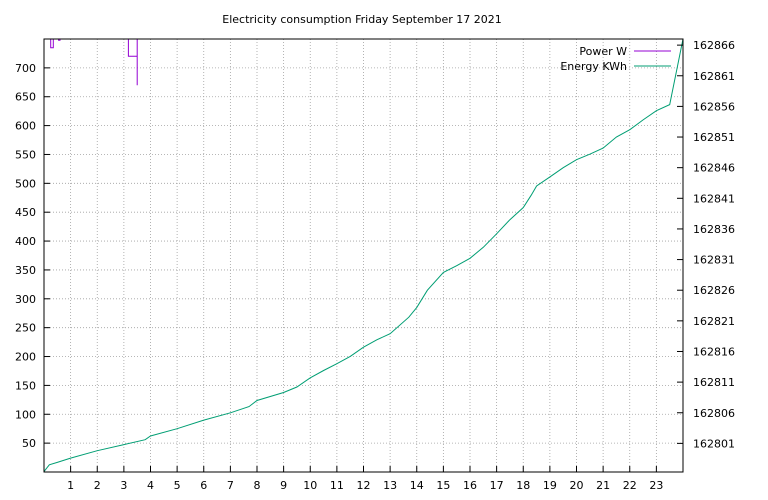  Describe the element at coordinates (714, 168) in the screenshot. I see `y2-tick-label: 162846` at that location.